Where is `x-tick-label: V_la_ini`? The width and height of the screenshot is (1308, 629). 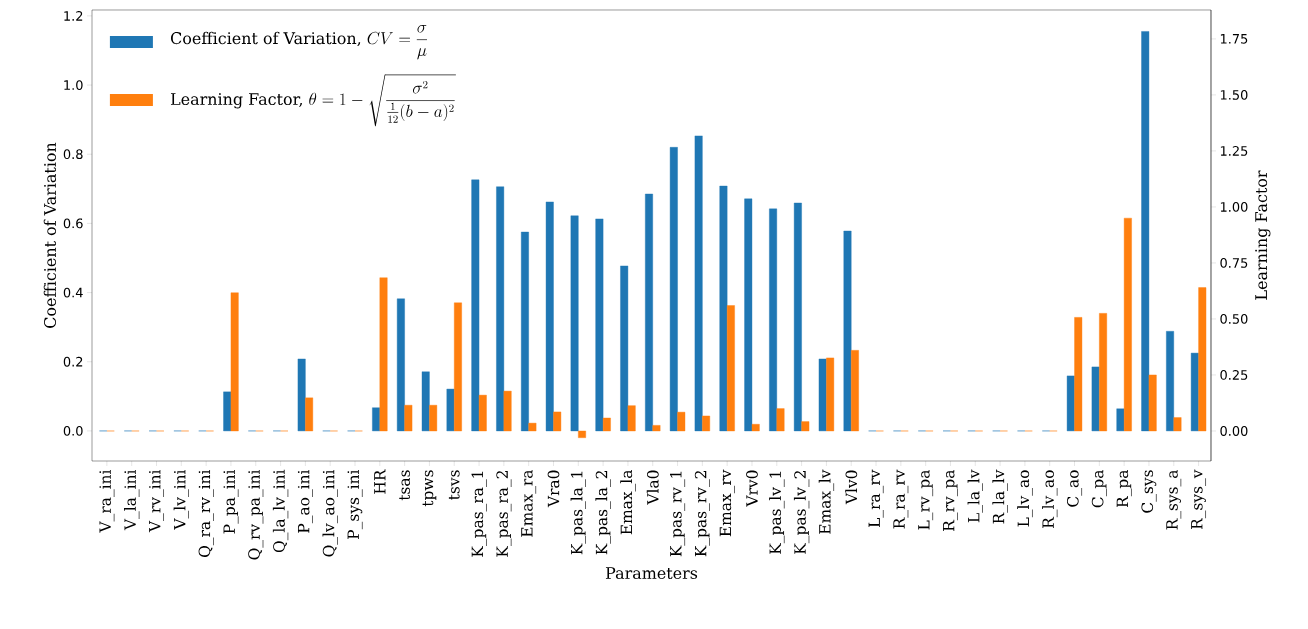
x-tick-label: V_la_ini is located at coordinates (132, 500).